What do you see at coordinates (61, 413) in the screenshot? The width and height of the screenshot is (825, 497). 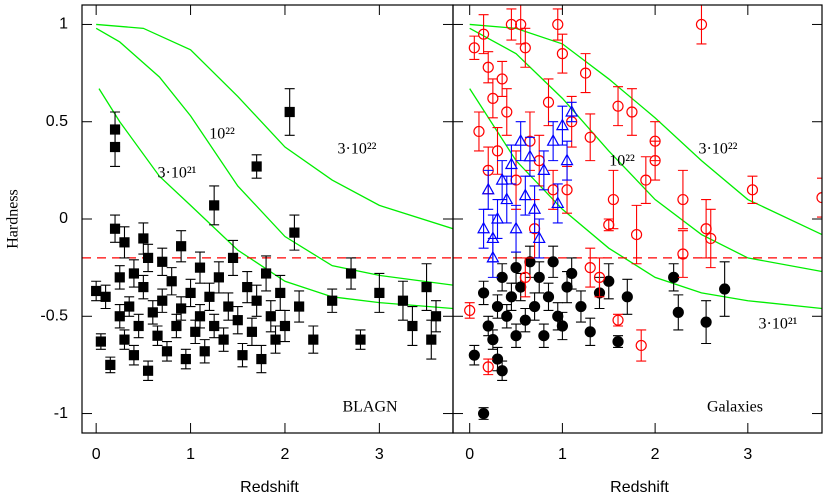 I see `y-tick-label: -1` at bounding box center [61, 413].